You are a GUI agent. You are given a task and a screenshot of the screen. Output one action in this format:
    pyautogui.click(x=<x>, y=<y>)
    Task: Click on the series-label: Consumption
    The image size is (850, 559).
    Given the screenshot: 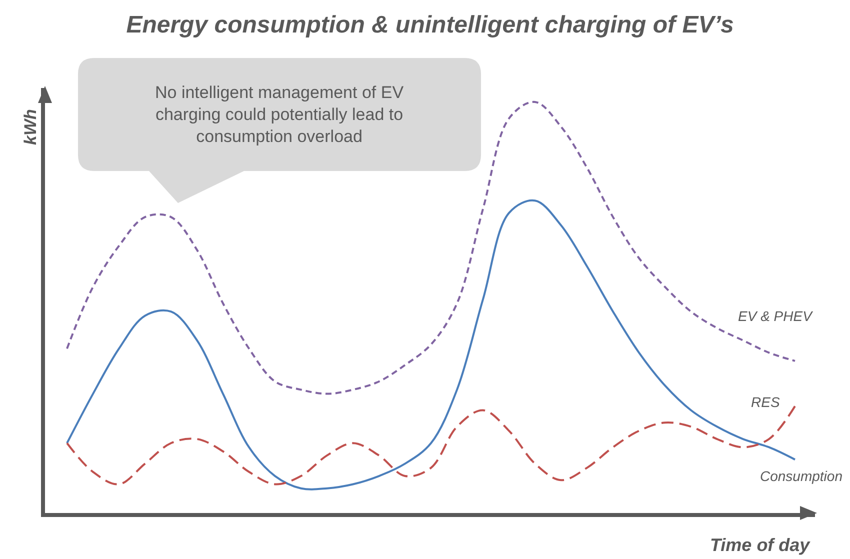 What is the action you would take?
    pyautogui.click(x=801, y=476)
    